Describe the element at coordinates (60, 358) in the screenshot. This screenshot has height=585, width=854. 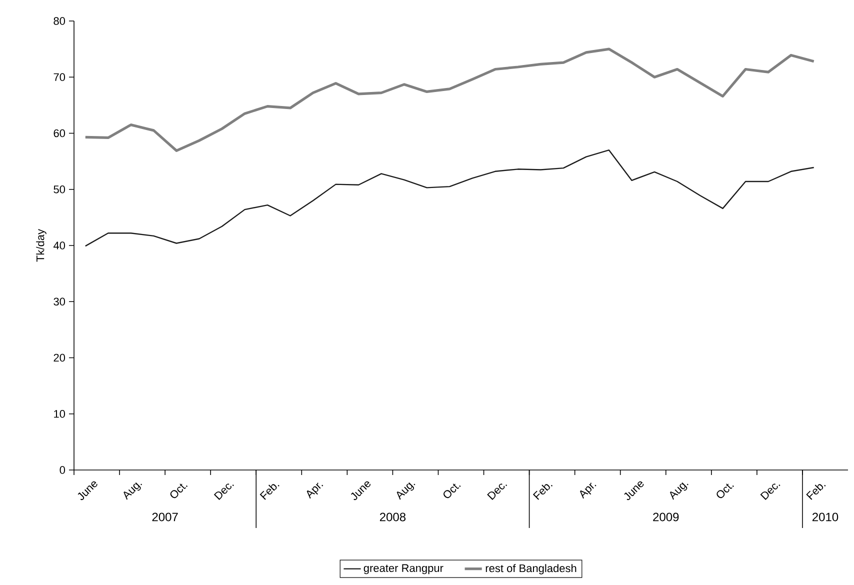
I see `y-tick-label: 20` at that location.